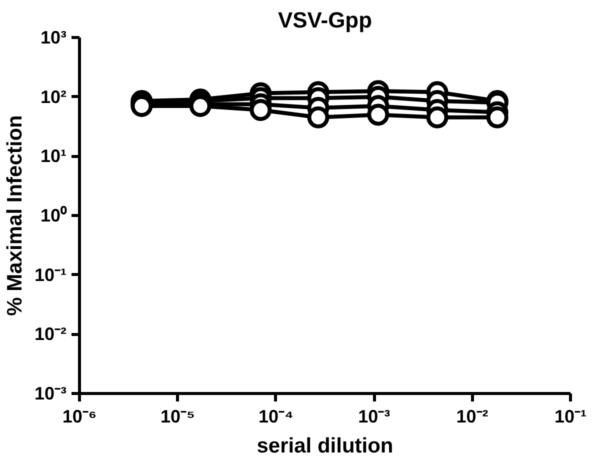 The height and width of the screenshot is (470, 611). I want to click on y-tick-label: 10⁻², so click(50, 334).